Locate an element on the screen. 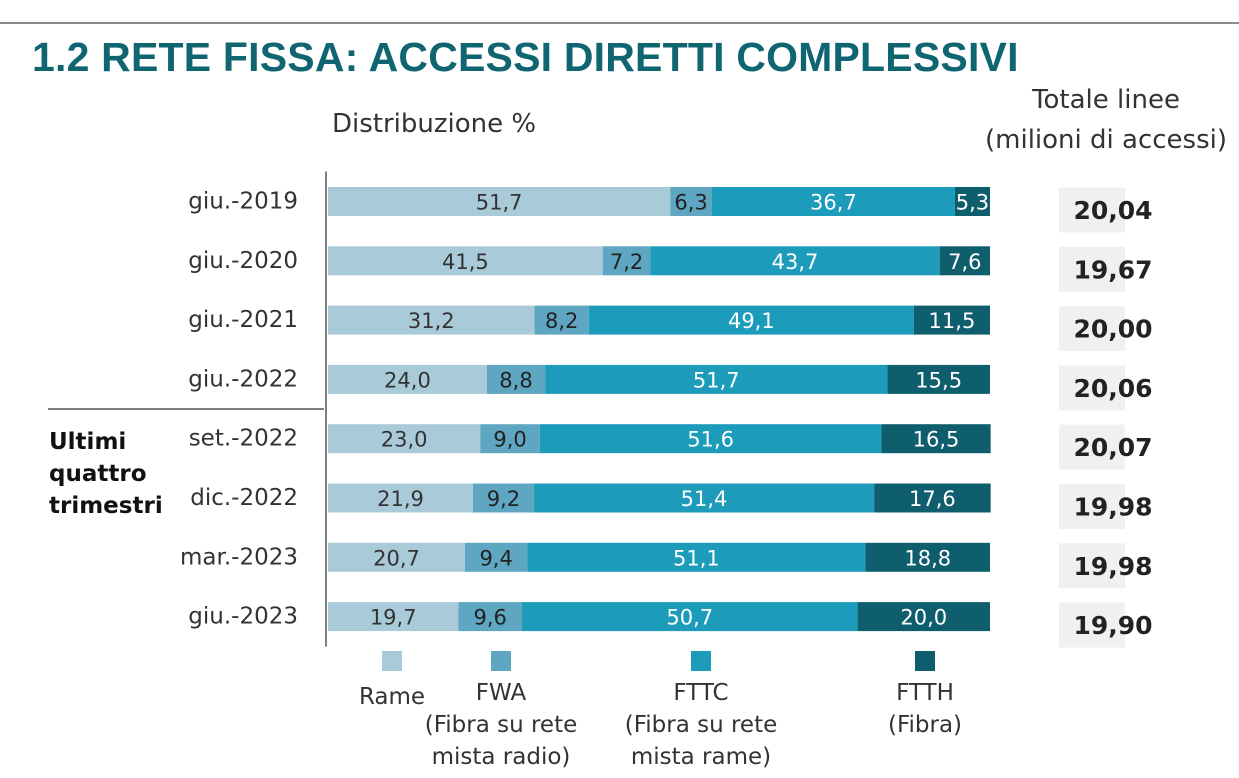 Image resolution: width=1239 pixels, height=778 pixels. category-label: giu.-2019 is located at coordinates (243, 202).